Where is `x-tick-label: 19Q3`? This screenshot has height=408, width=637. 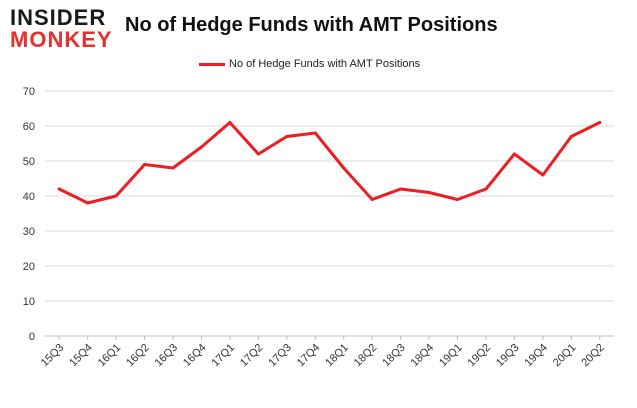 x-tick-label: 19Q3 is located at coordinates (508, 356).